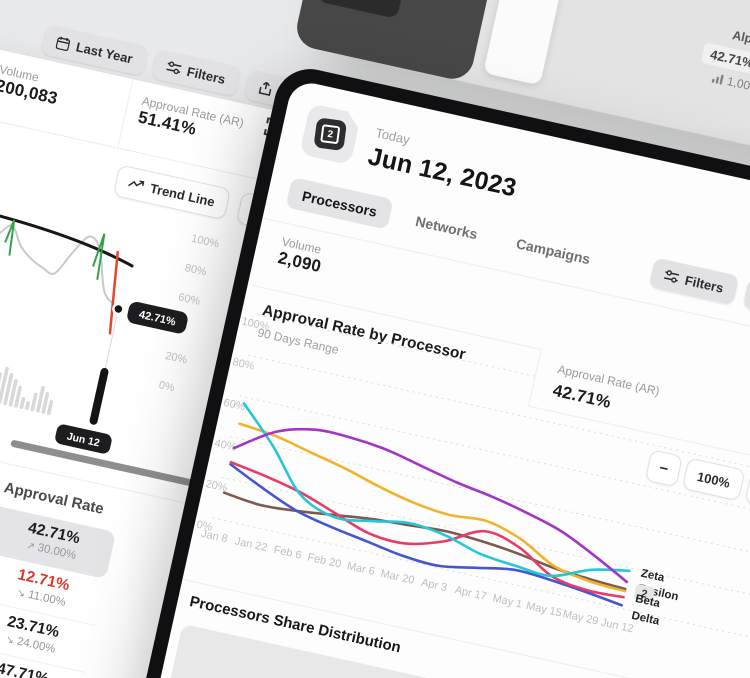  What do you see at coordinates (67, 233) in the screenshot?
I see `trend-line` at bounding box center [67, 233].